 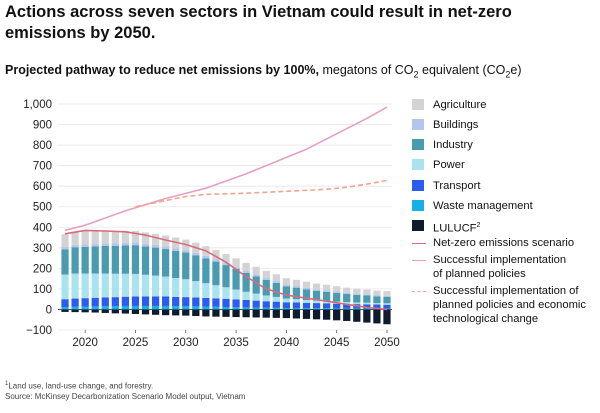 What do you see at coordinates (85, 302) in the screenshot?
I see `bar-transport-2020` at bounding box center [85, 302].